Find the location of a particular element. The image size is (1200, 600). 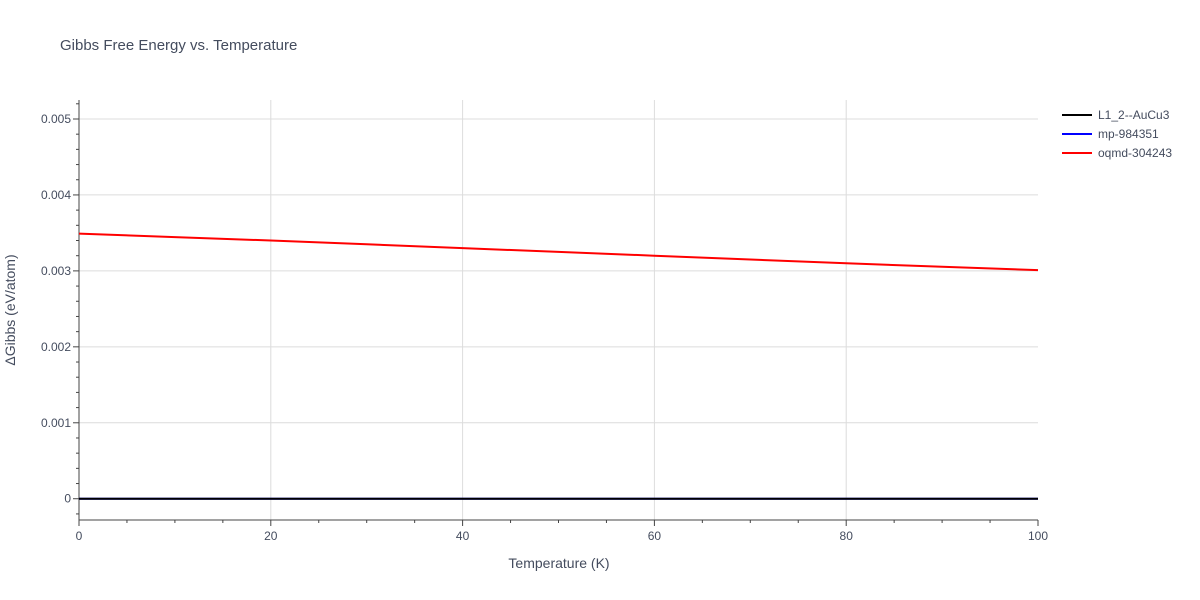

x-axis-label: Temperature (K) is located at coordinates (558, 563).